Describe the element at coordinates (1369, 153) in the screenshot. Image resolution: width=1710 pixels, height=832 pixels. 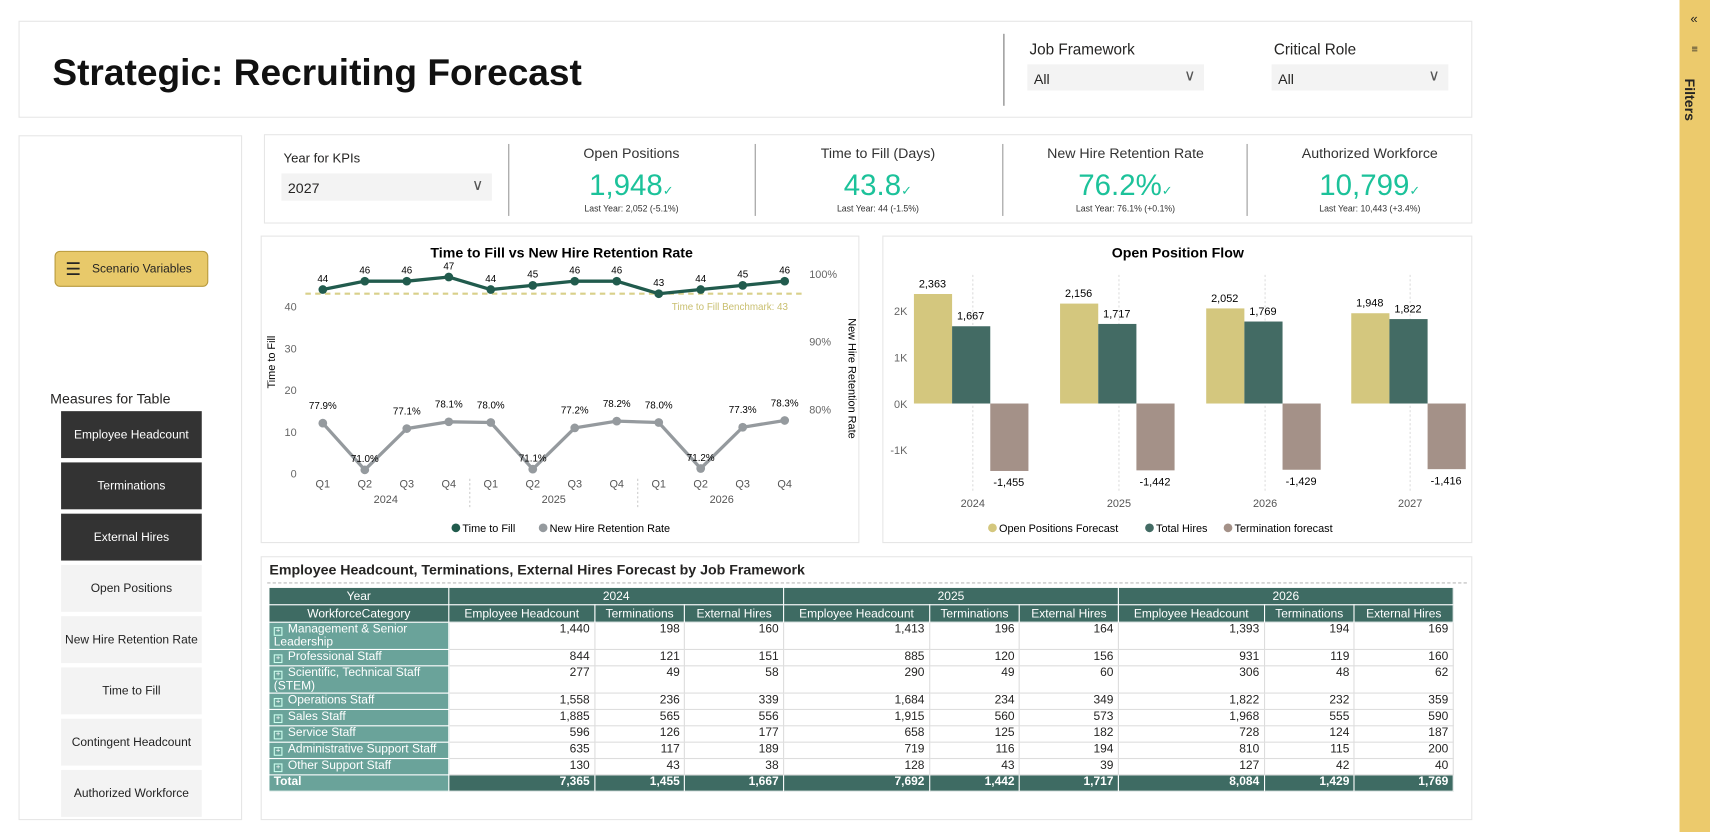
I see `kpi-title: Authorized Workforce` at that location.